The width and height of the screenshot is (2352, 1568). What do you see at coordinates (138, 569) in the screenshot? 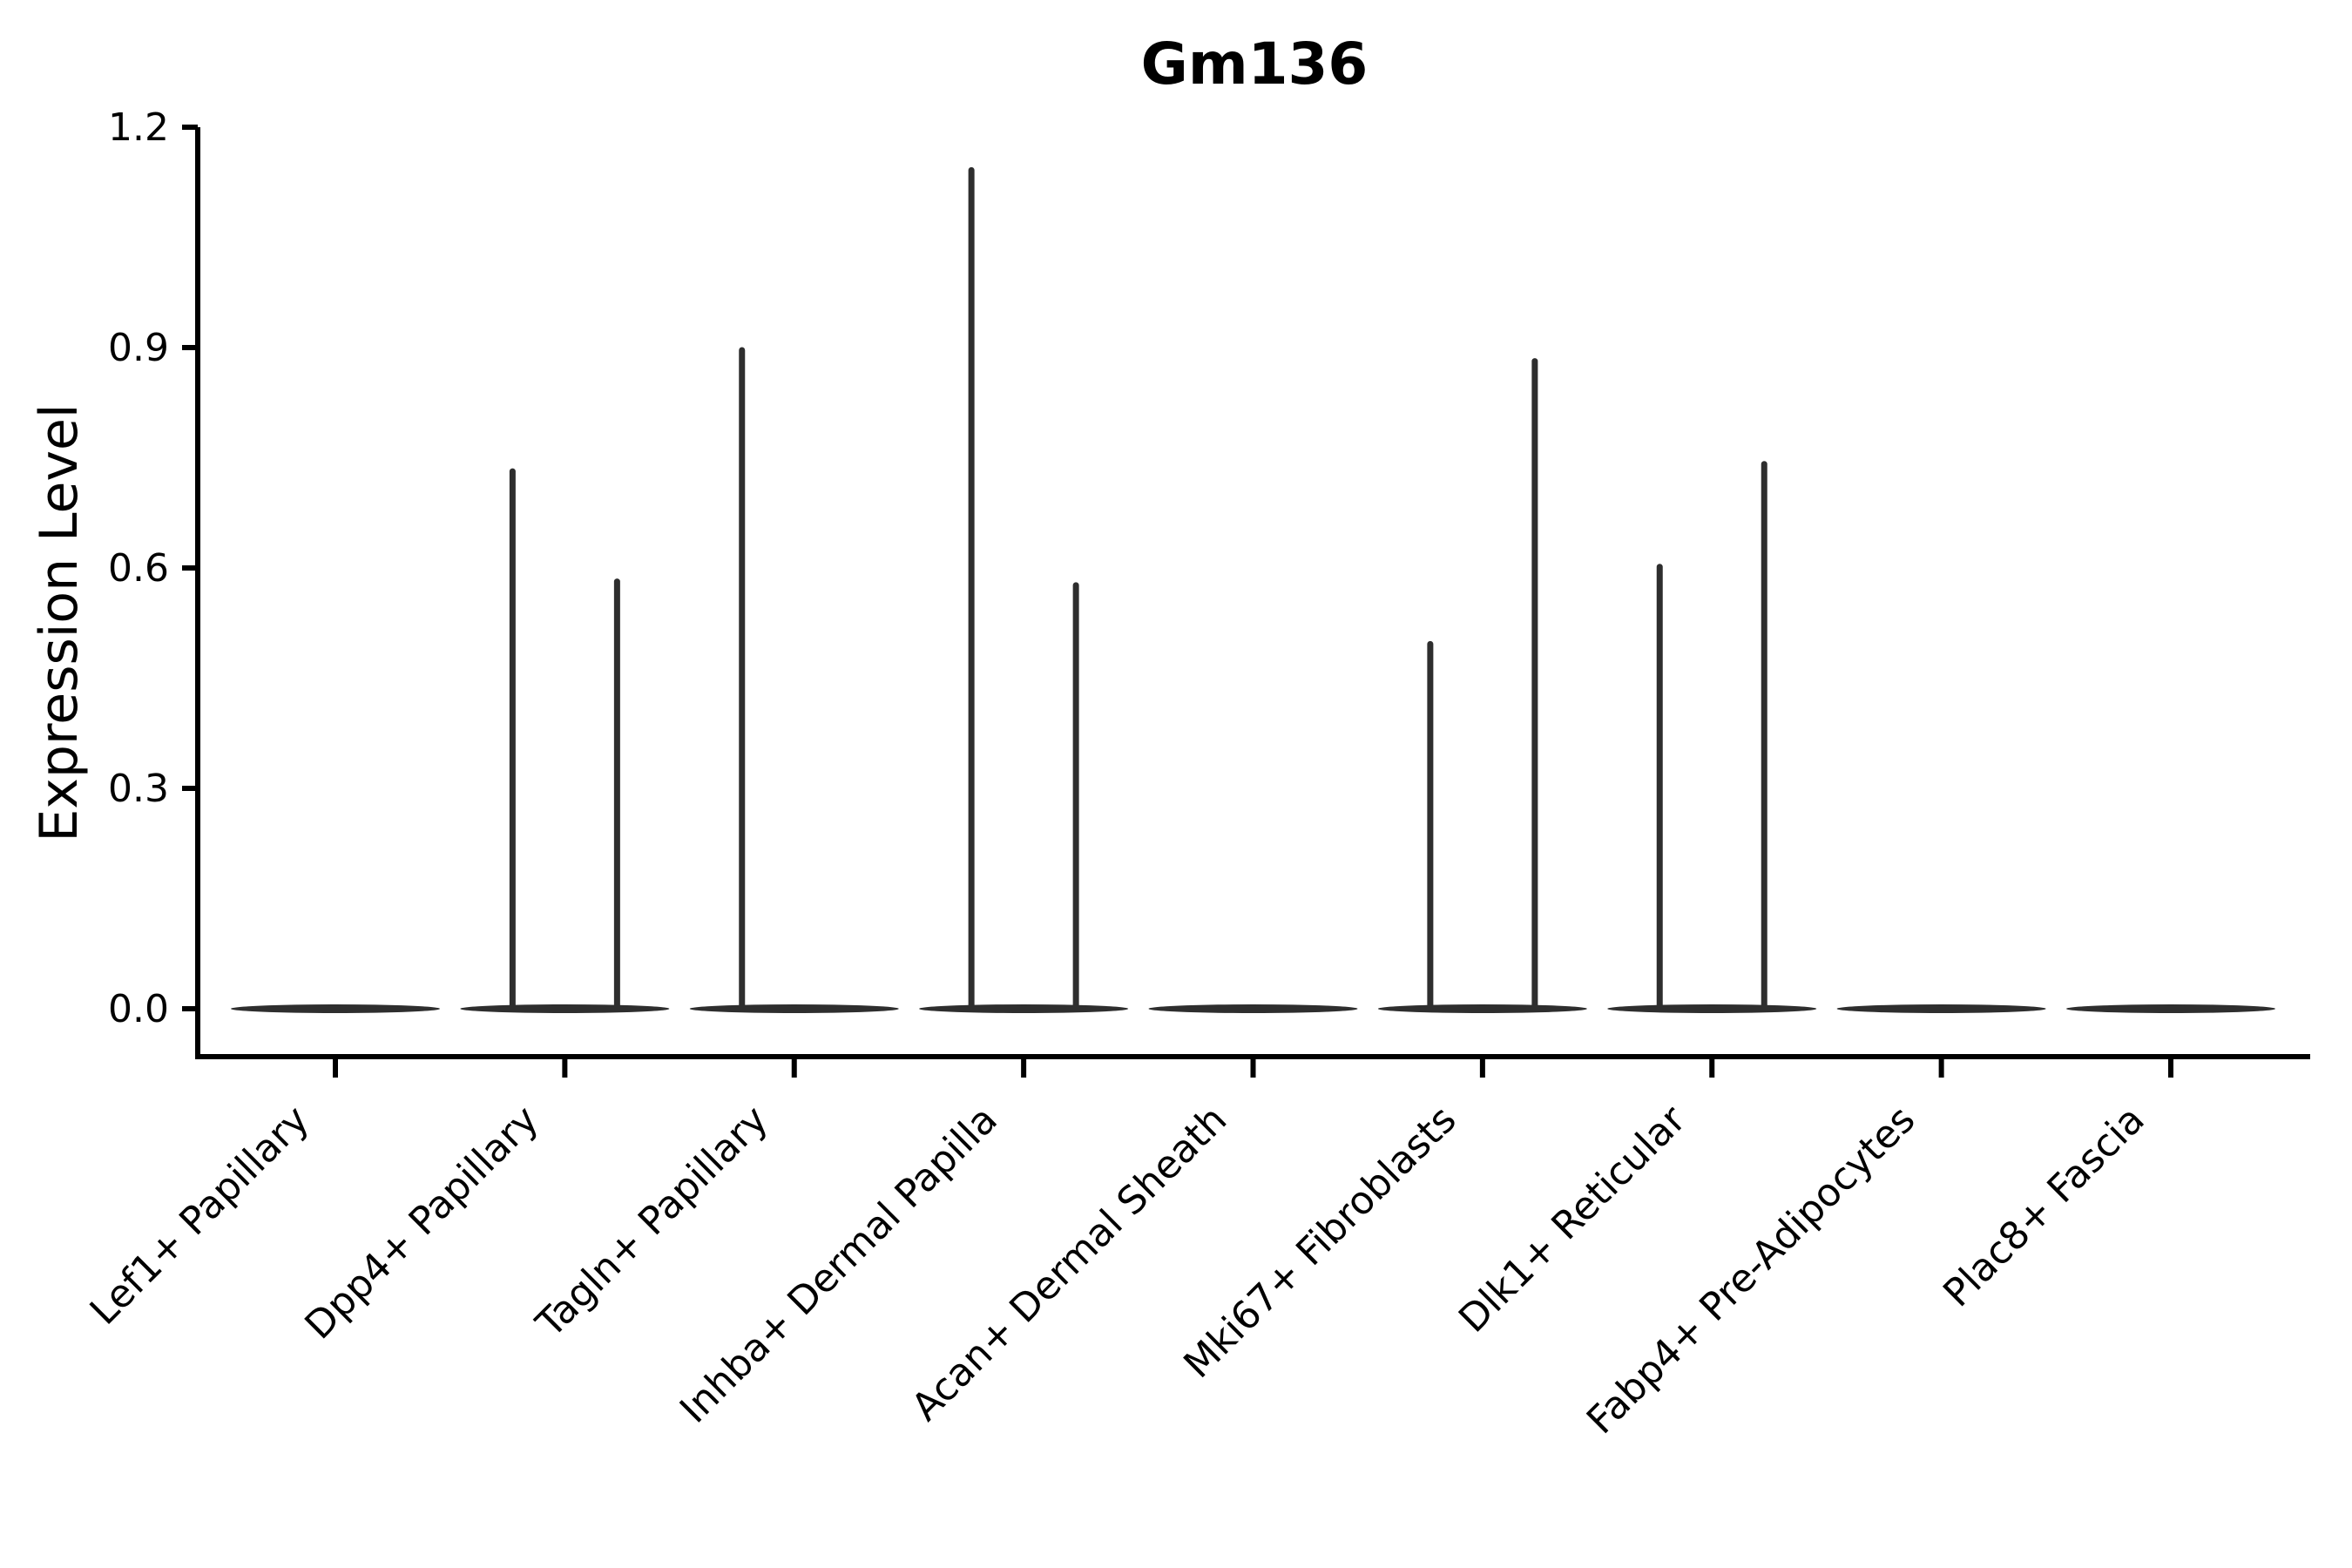
I see `y-tick-label: 0.6` at bounding box center [138, 569].